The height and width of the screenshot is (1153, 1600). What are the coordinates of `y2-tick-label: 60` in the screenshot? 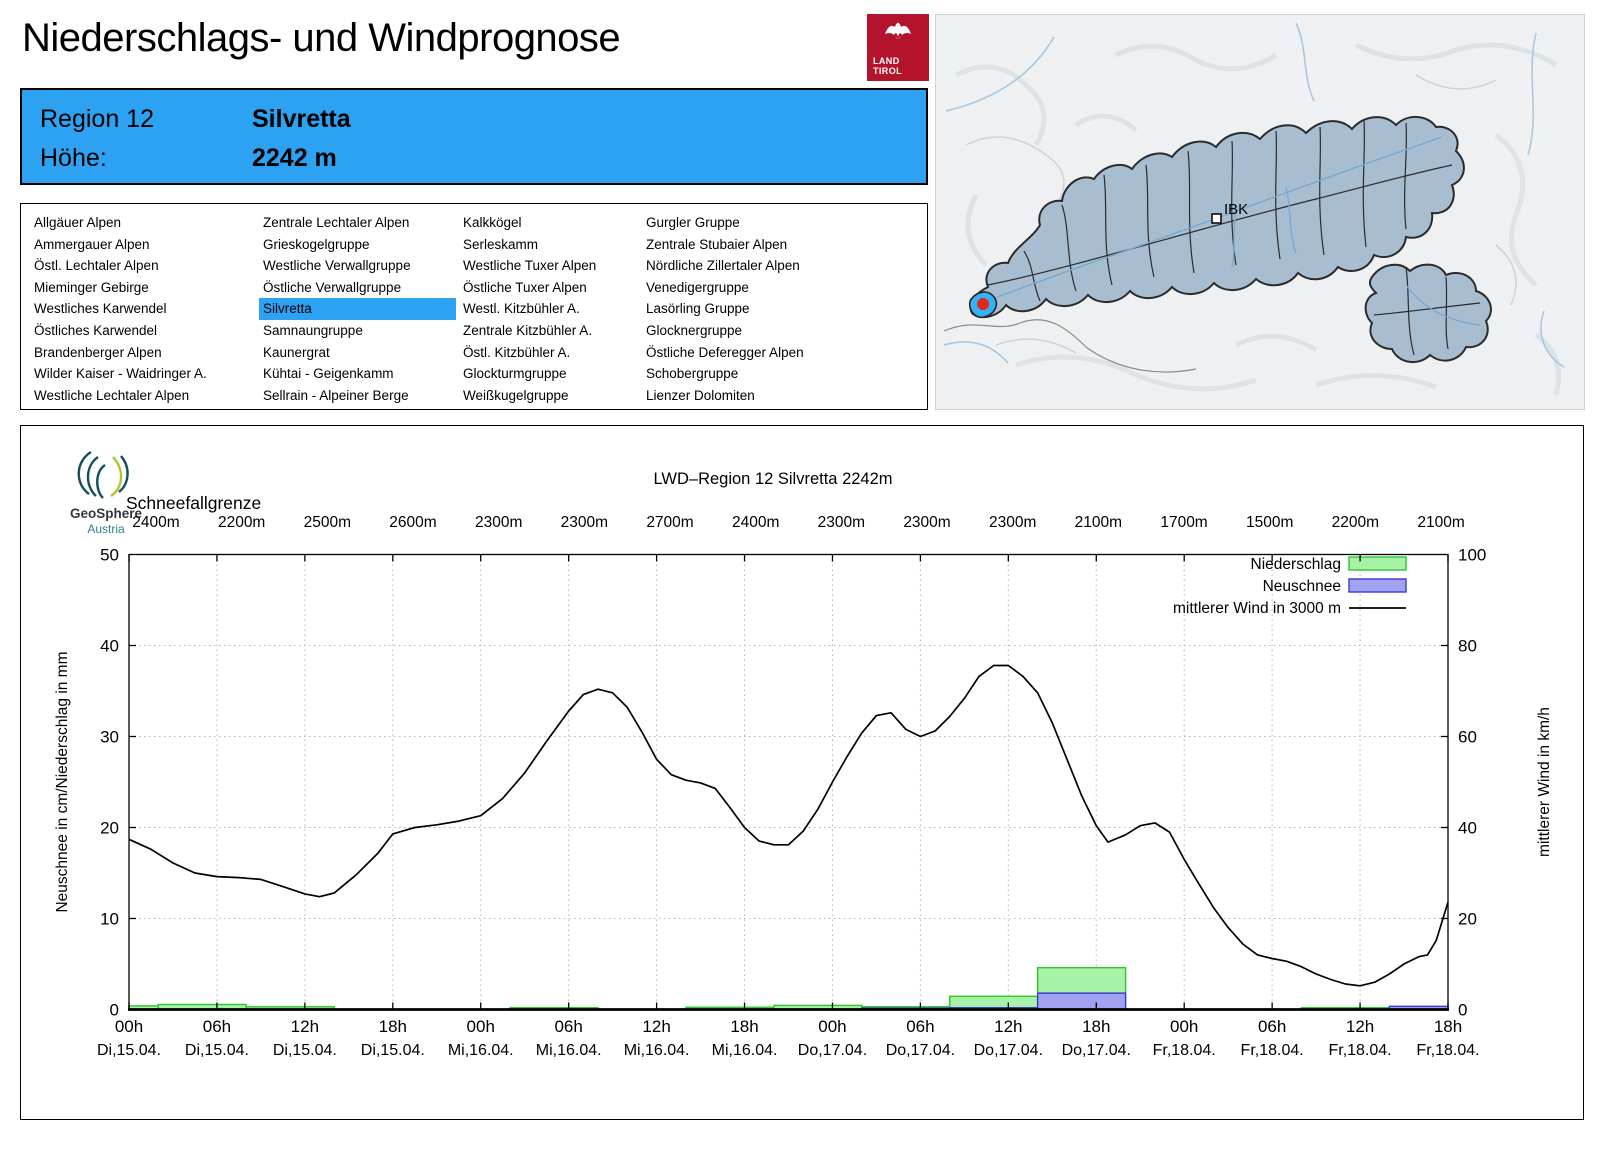 It's located at (1467, 737).